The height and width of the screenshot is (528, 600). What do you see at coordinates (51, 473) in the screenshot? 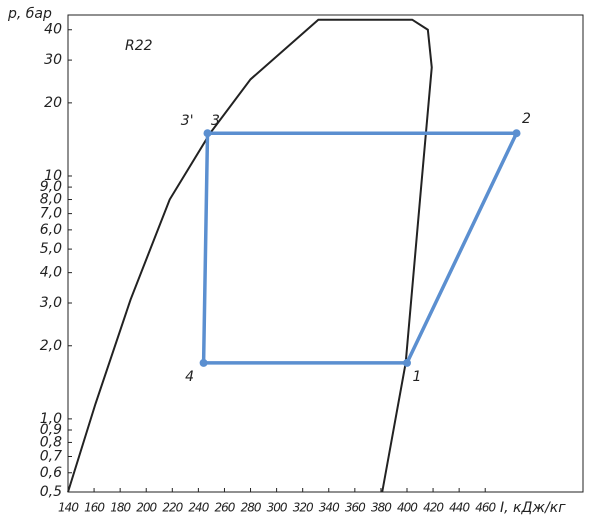
I see `y-tick-label: 0,6` at bounding box center [51, 473].